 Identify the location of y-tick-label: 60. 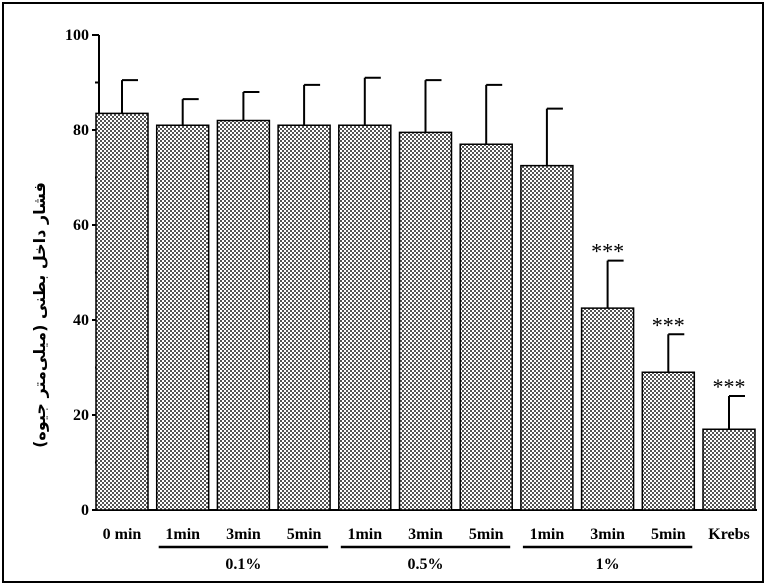
(81, 225).